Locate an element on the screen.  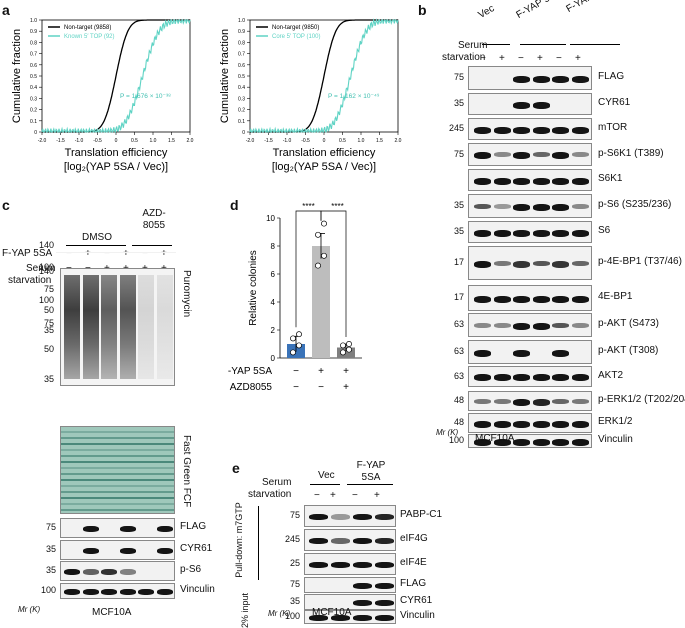
fast-green-membrane is located at coordinates (117, 470).